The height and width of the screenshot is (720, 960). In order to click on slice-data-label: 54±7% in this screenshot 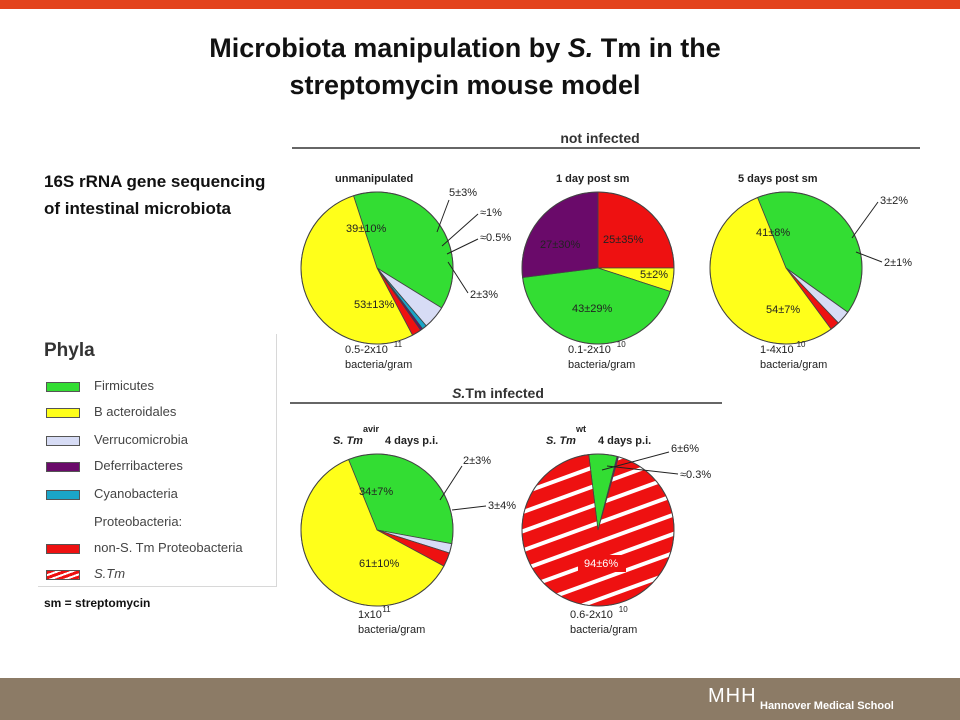, I will do `click(783, 310)`.